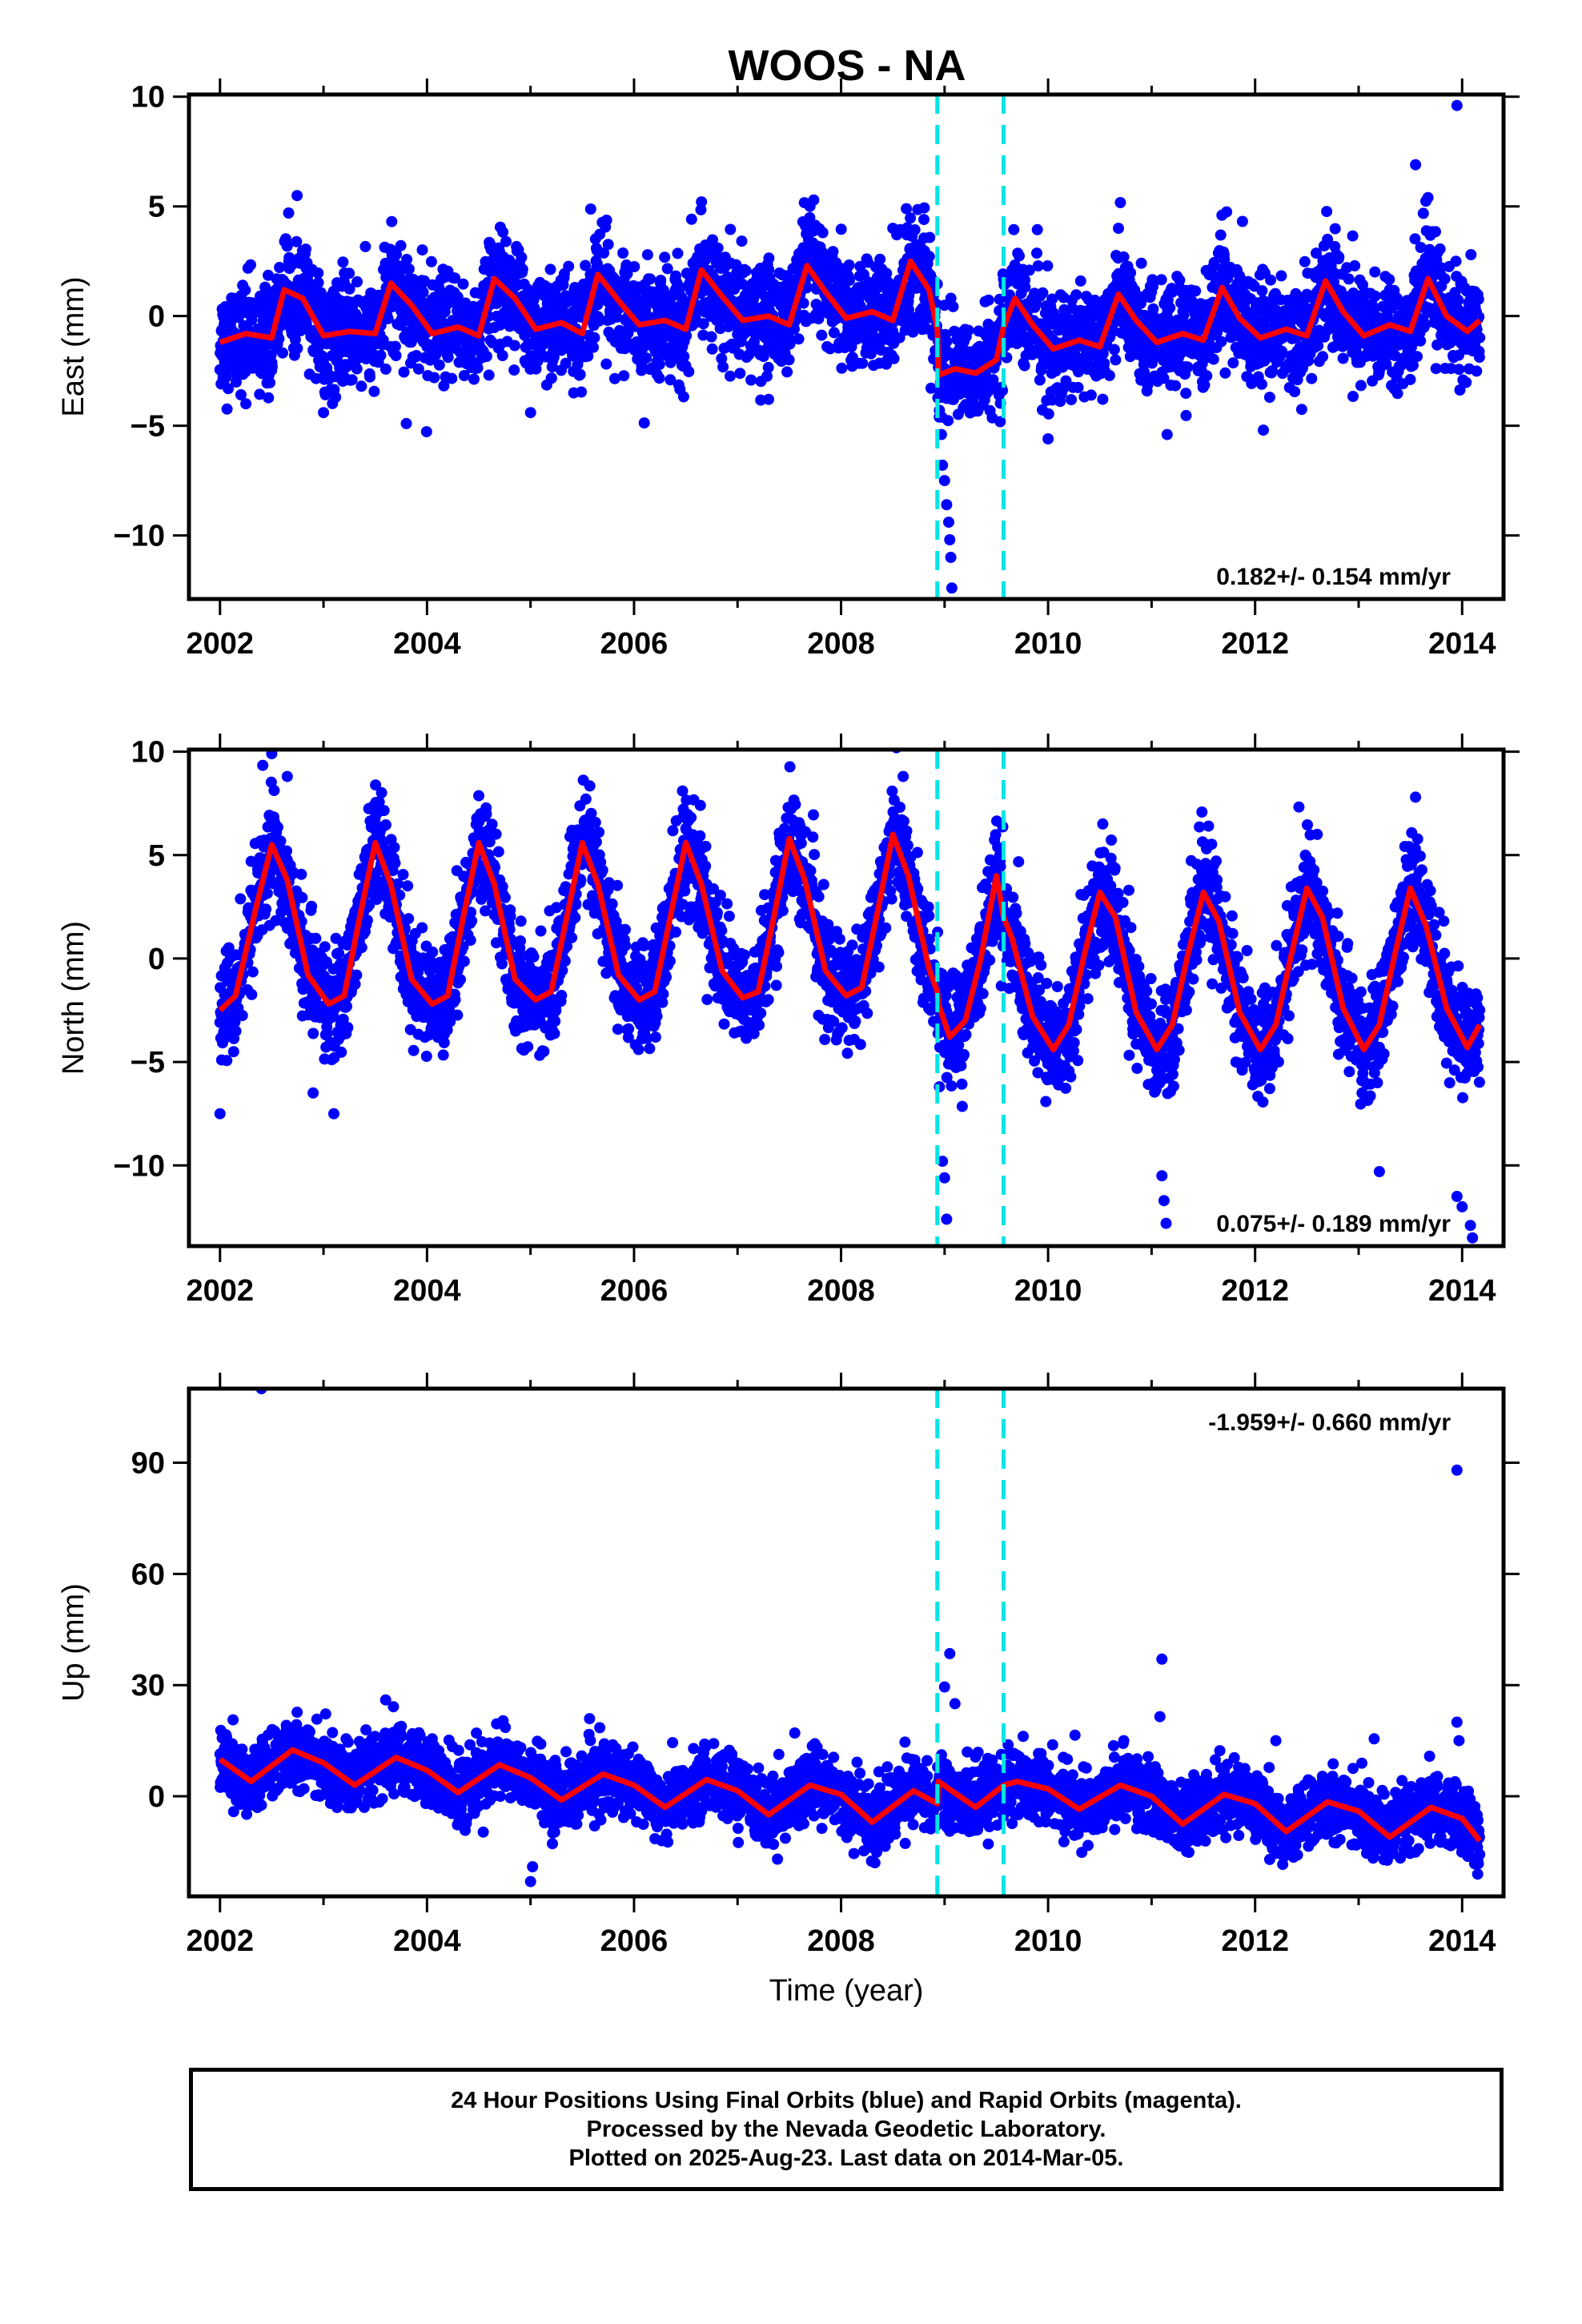 This screenshot has width=1582, height=2324. Describe the element at coordinates (1462, 644) in the screenshot. I see `x-tick-label: 2014` at that location.